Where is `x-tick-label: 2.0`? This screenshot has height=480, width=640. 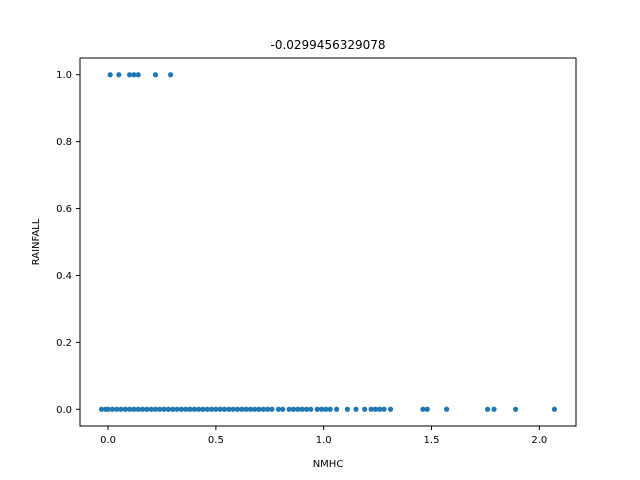 x-tick-label: 2.0 is located at coordinates (539, 440).